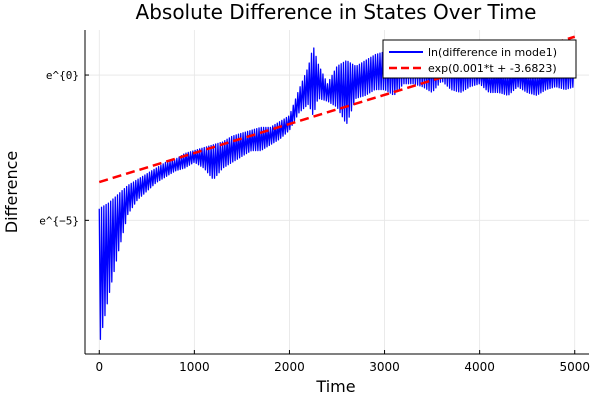 Image resolution: width=600 pixels, height=400 pixels. I want to click on y-tick-label: e^{−5}, so click(59, 220).